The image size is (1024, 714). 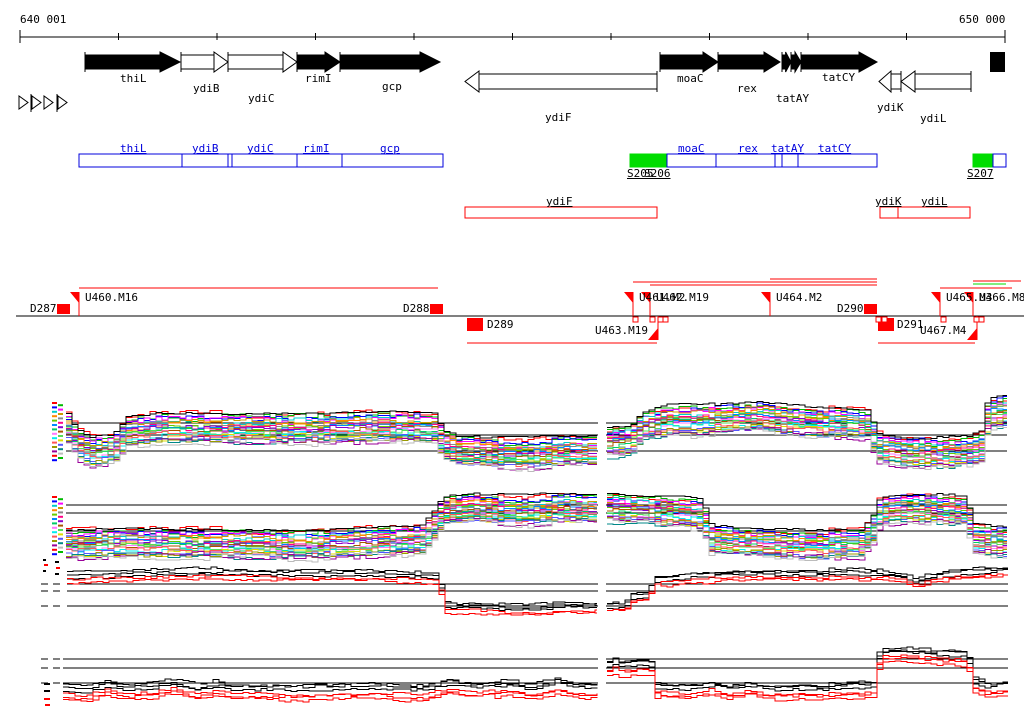 I want to click on probe-flag-U461.M2, so click(x=750, y=298).